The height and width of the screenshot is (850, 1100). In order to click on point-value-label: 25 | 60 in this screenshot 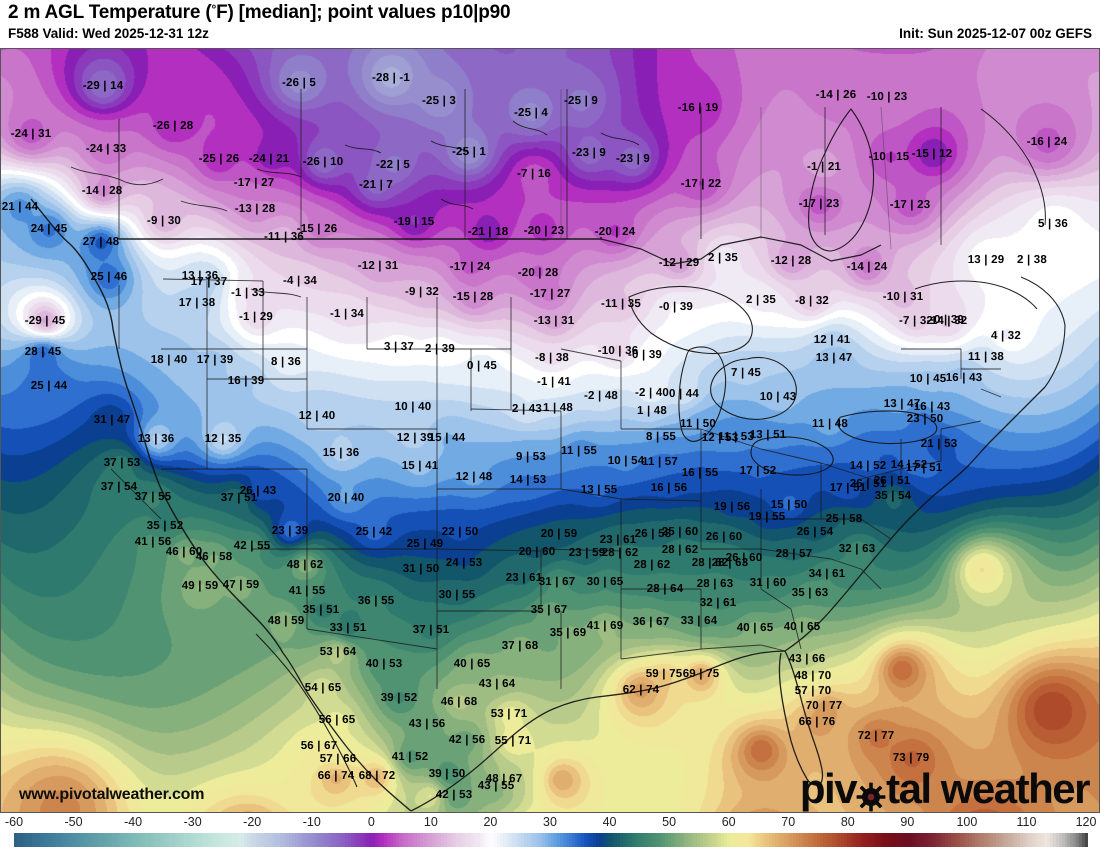, I will do `click(680, 532)`.